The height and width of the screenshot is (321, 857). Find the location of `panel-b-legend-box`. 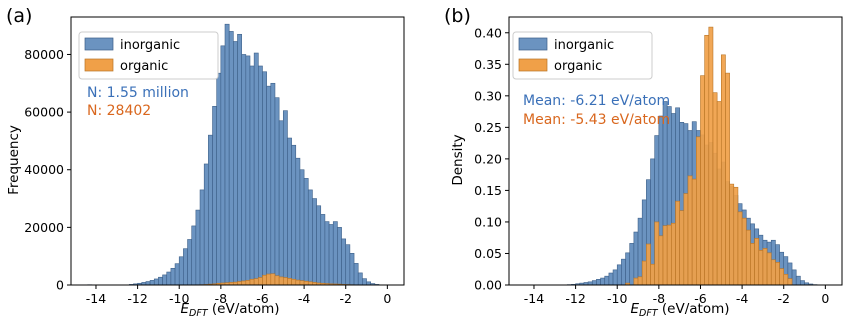

panel-b-legend-box is located at coordinates (582, 55).